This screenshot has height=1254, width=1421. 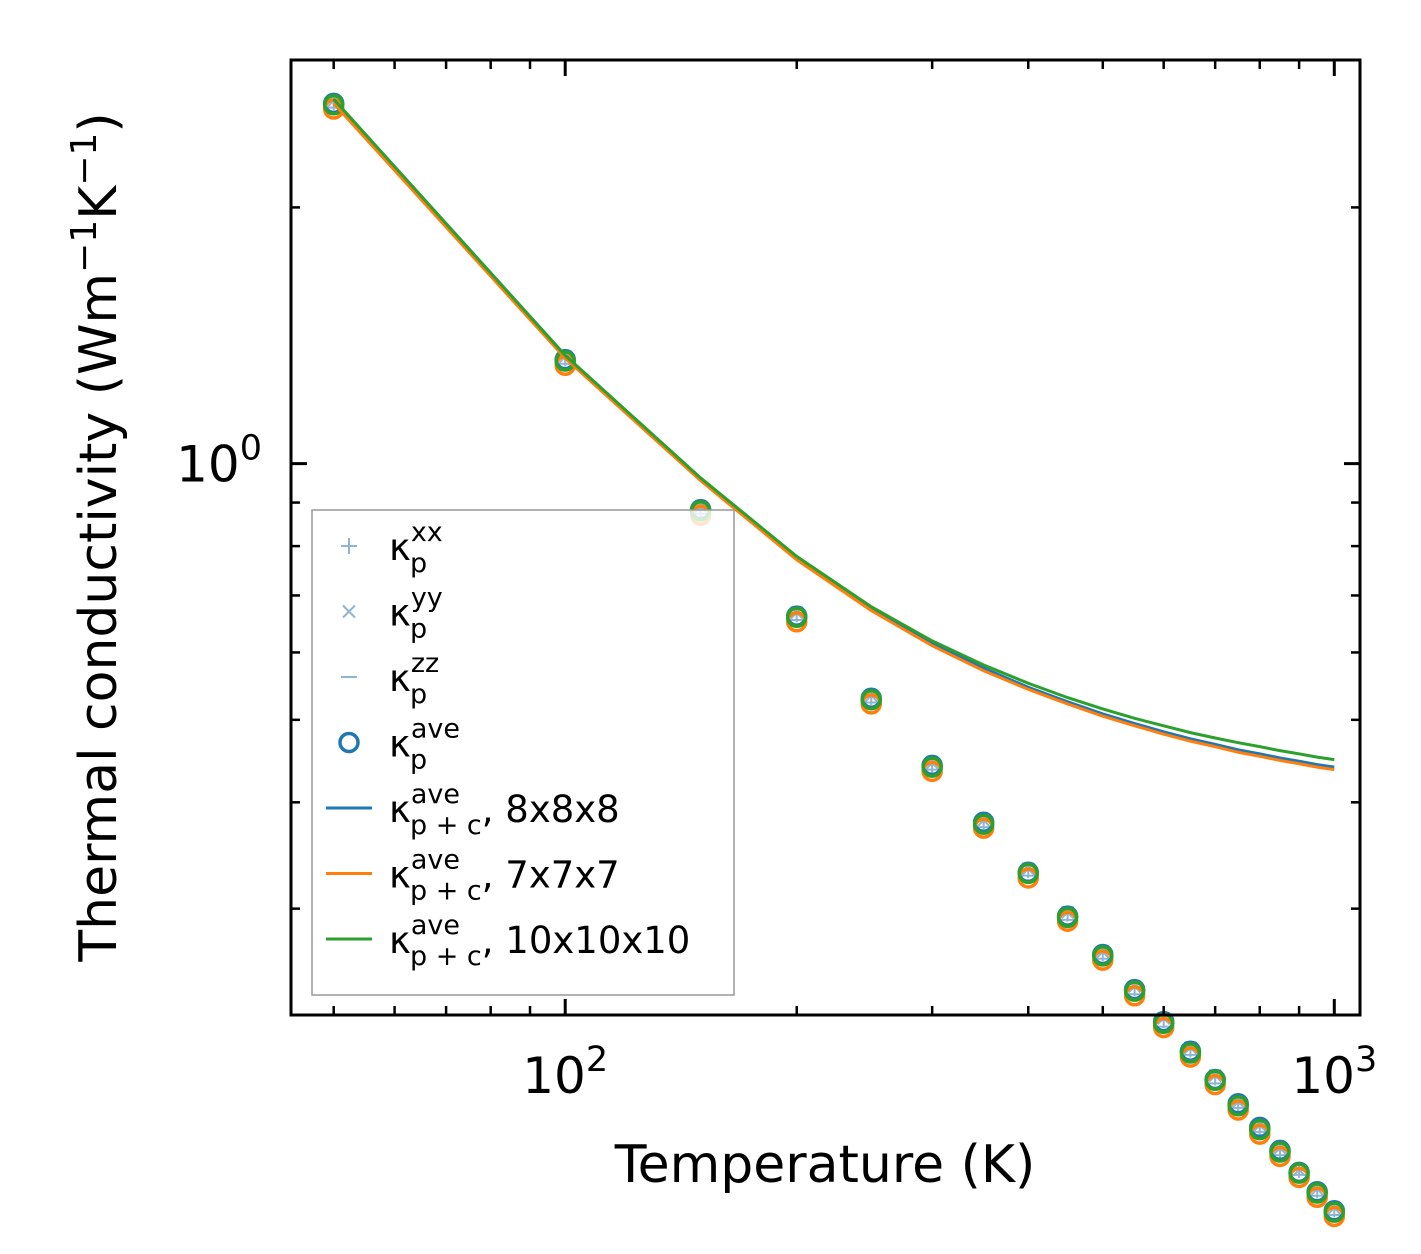 I want to click on legend-label-kp_zz: κzz p, so click(x=414, y=679).